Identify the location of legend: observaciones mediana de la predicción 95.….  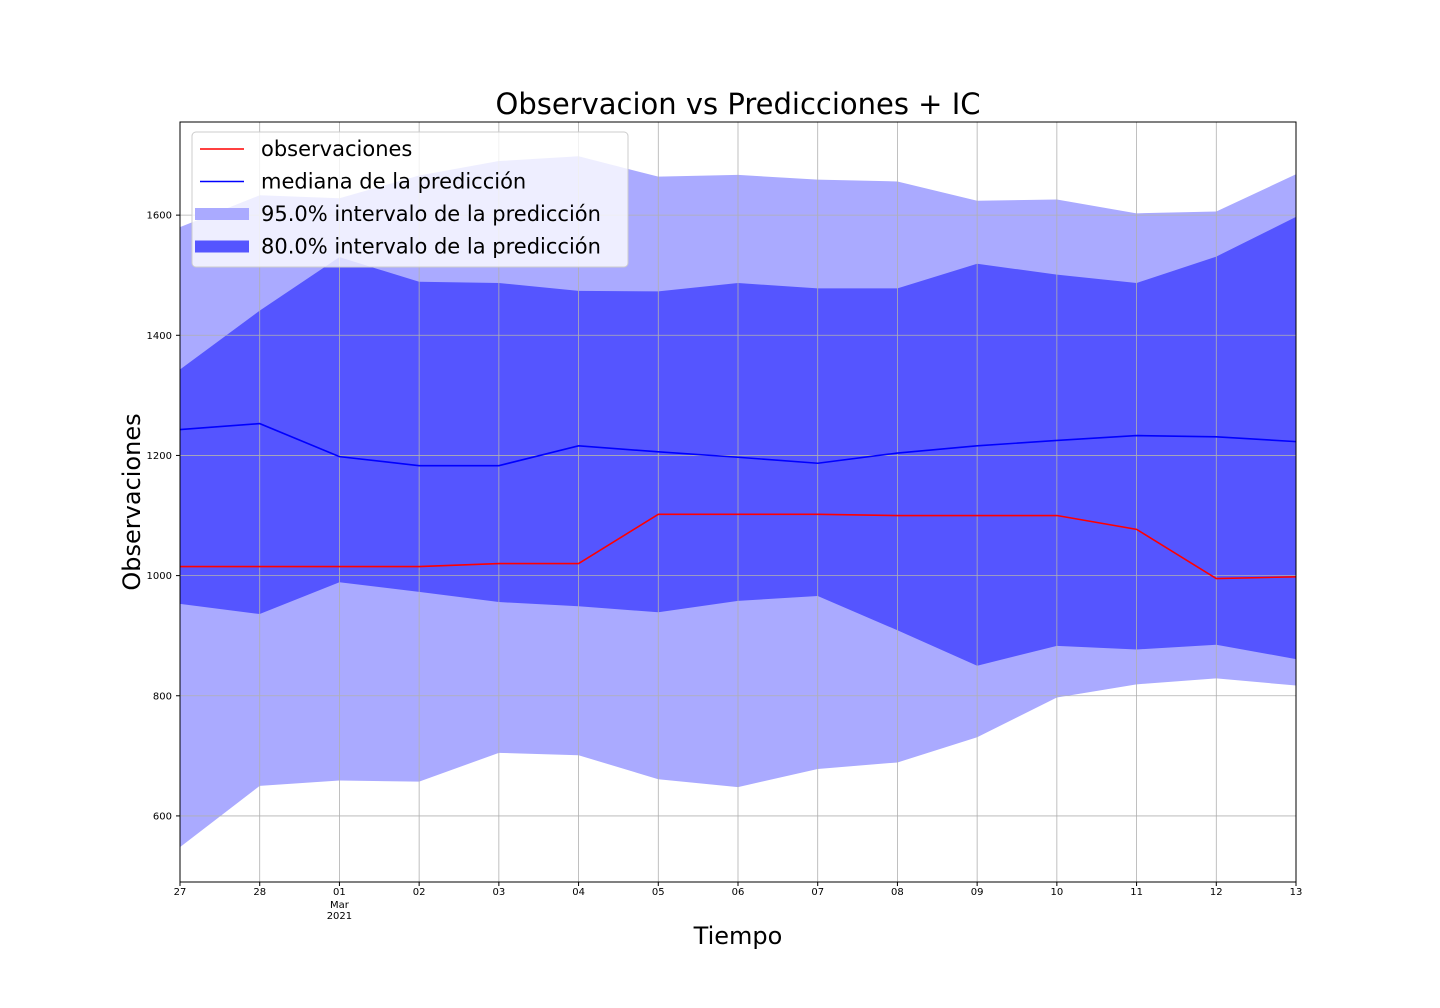
(410, 199).